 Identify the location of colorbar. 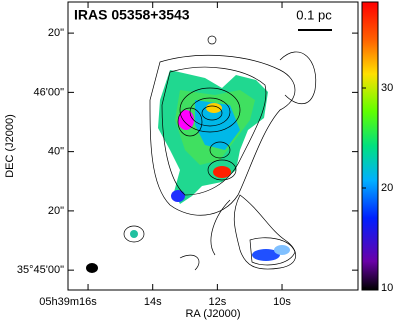
(370, 146).